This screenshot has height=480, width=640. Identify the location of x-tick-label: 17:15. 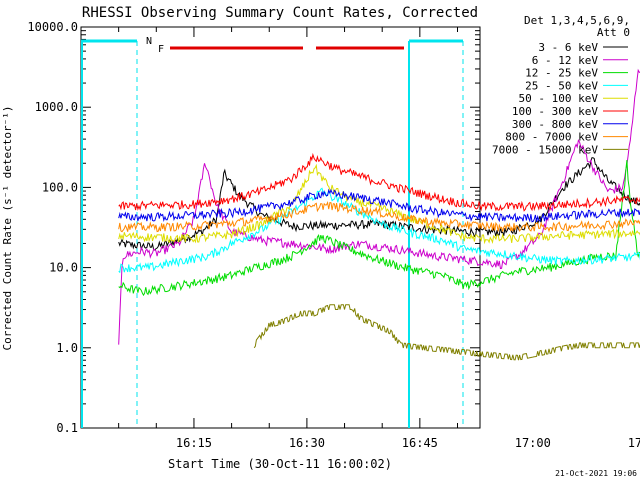
(634, 443).